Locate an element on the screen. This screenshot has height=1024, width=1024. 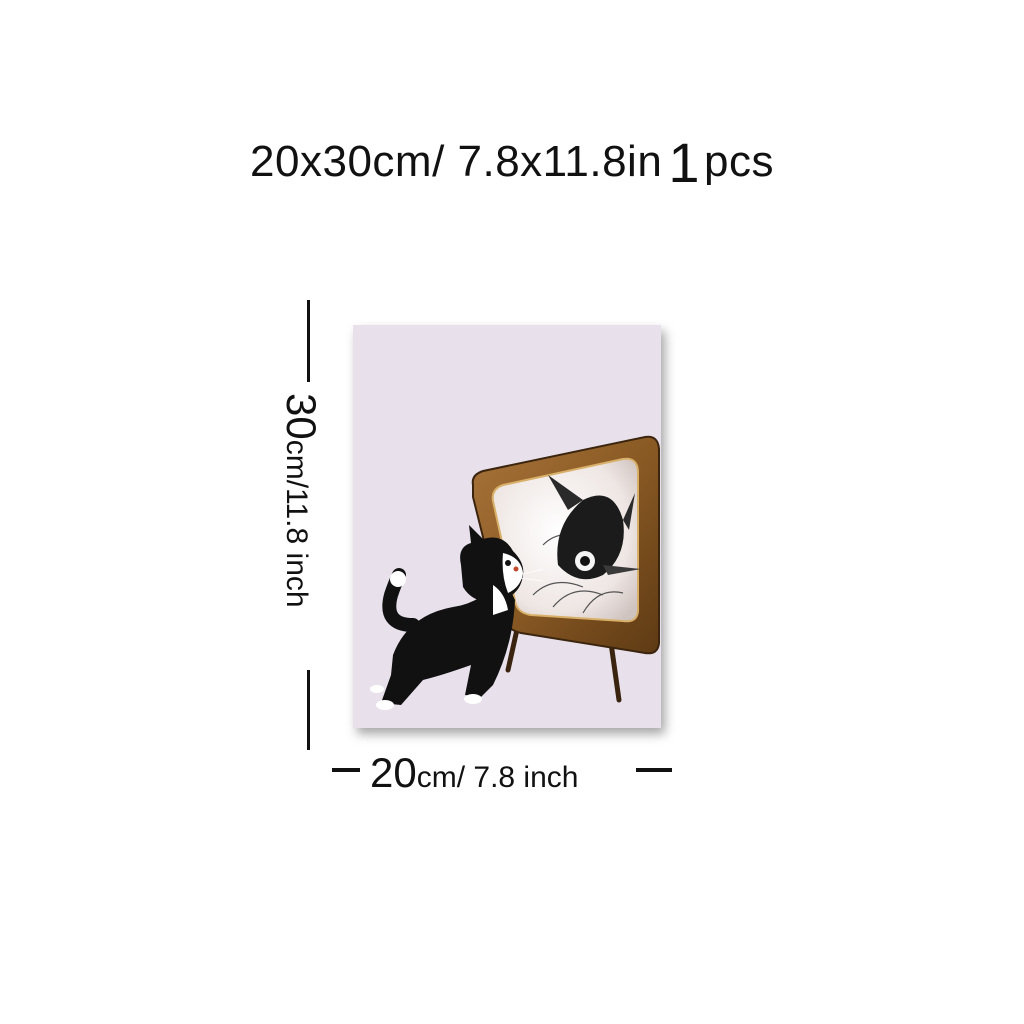
product-size-headline: 20x30cm/ 7.8x11.8in 1pcs is located at coordinates (512, 162).